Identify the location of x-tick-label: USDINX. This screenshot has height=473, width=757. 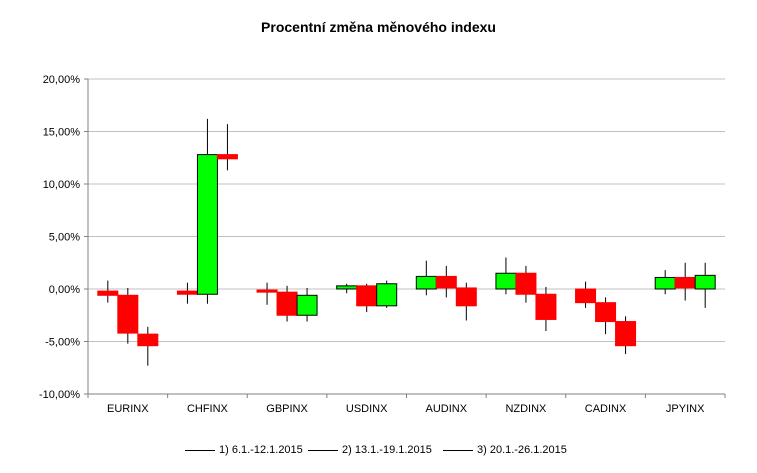
(367, 409).